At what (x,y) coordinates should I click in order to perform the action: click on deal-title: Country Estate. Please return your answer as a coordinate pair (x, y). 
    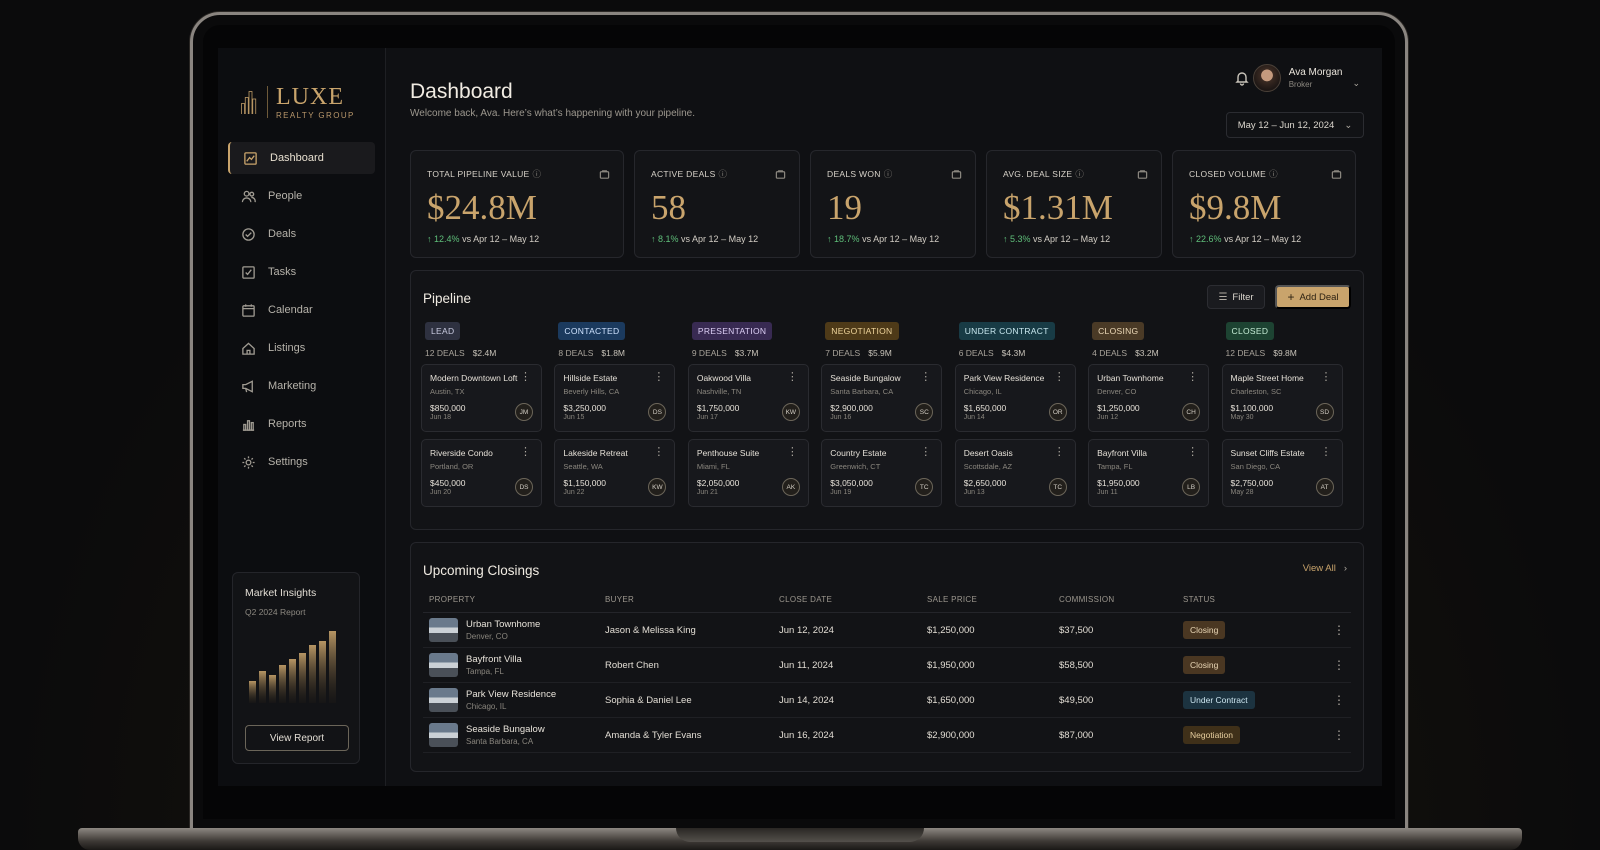
    Looking at the image, I should click on (858, 453).